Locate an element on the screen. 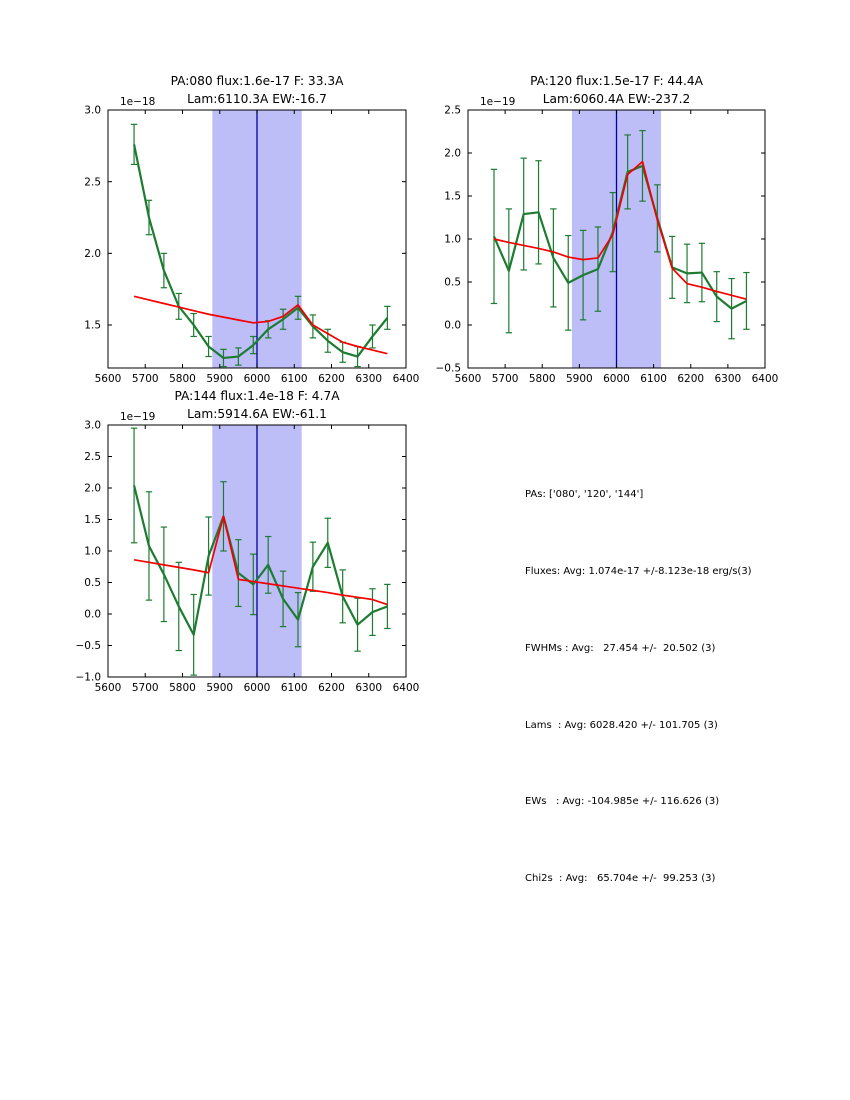 This screenshot has height=1100, width=850. plot-title: PA:080 flux:1.6e-17 F: 33.3A is located at coordinates (257, 81).